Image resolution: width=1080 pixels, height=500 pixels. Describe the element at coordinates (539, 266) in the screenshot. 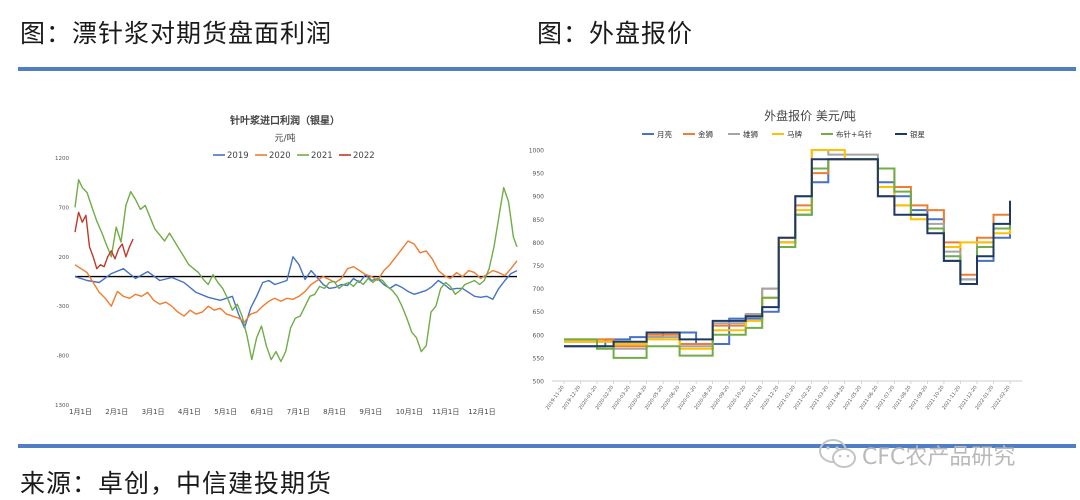

I see `y-tick-label: 750` at that location.